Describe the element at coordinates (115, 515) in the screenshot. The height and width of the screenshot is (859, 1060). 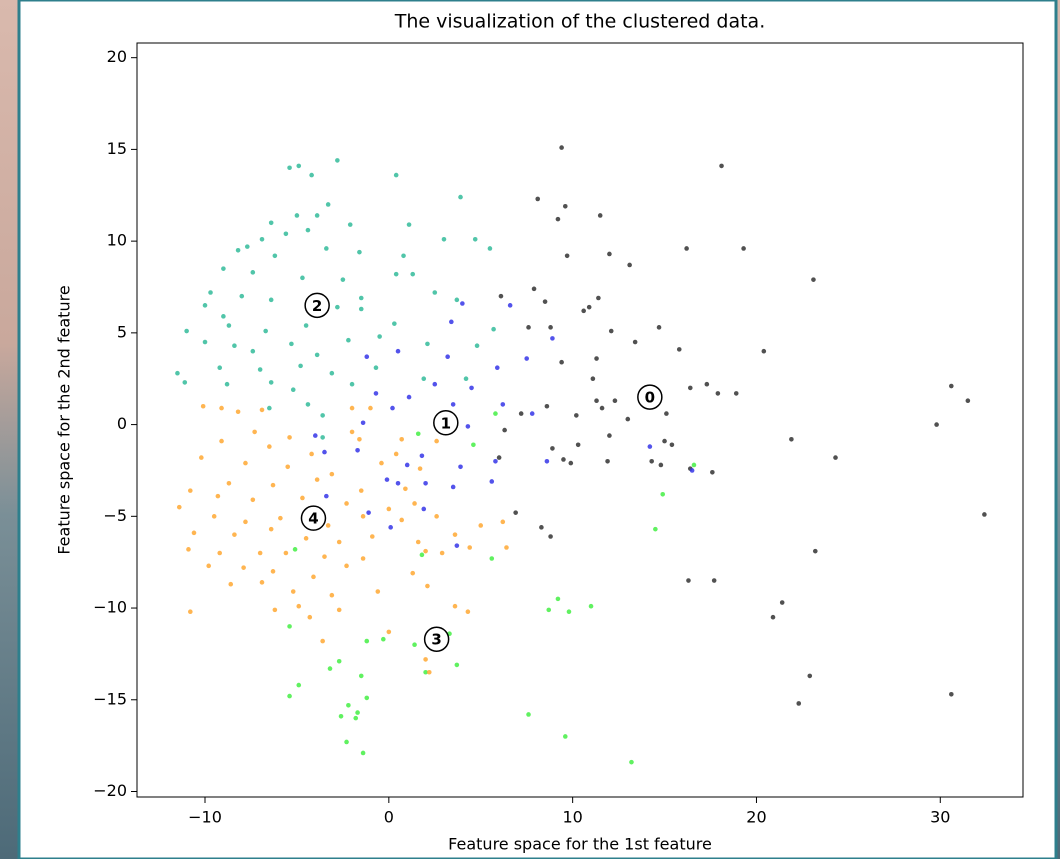
I see `y-tick-label: −5` at that location.